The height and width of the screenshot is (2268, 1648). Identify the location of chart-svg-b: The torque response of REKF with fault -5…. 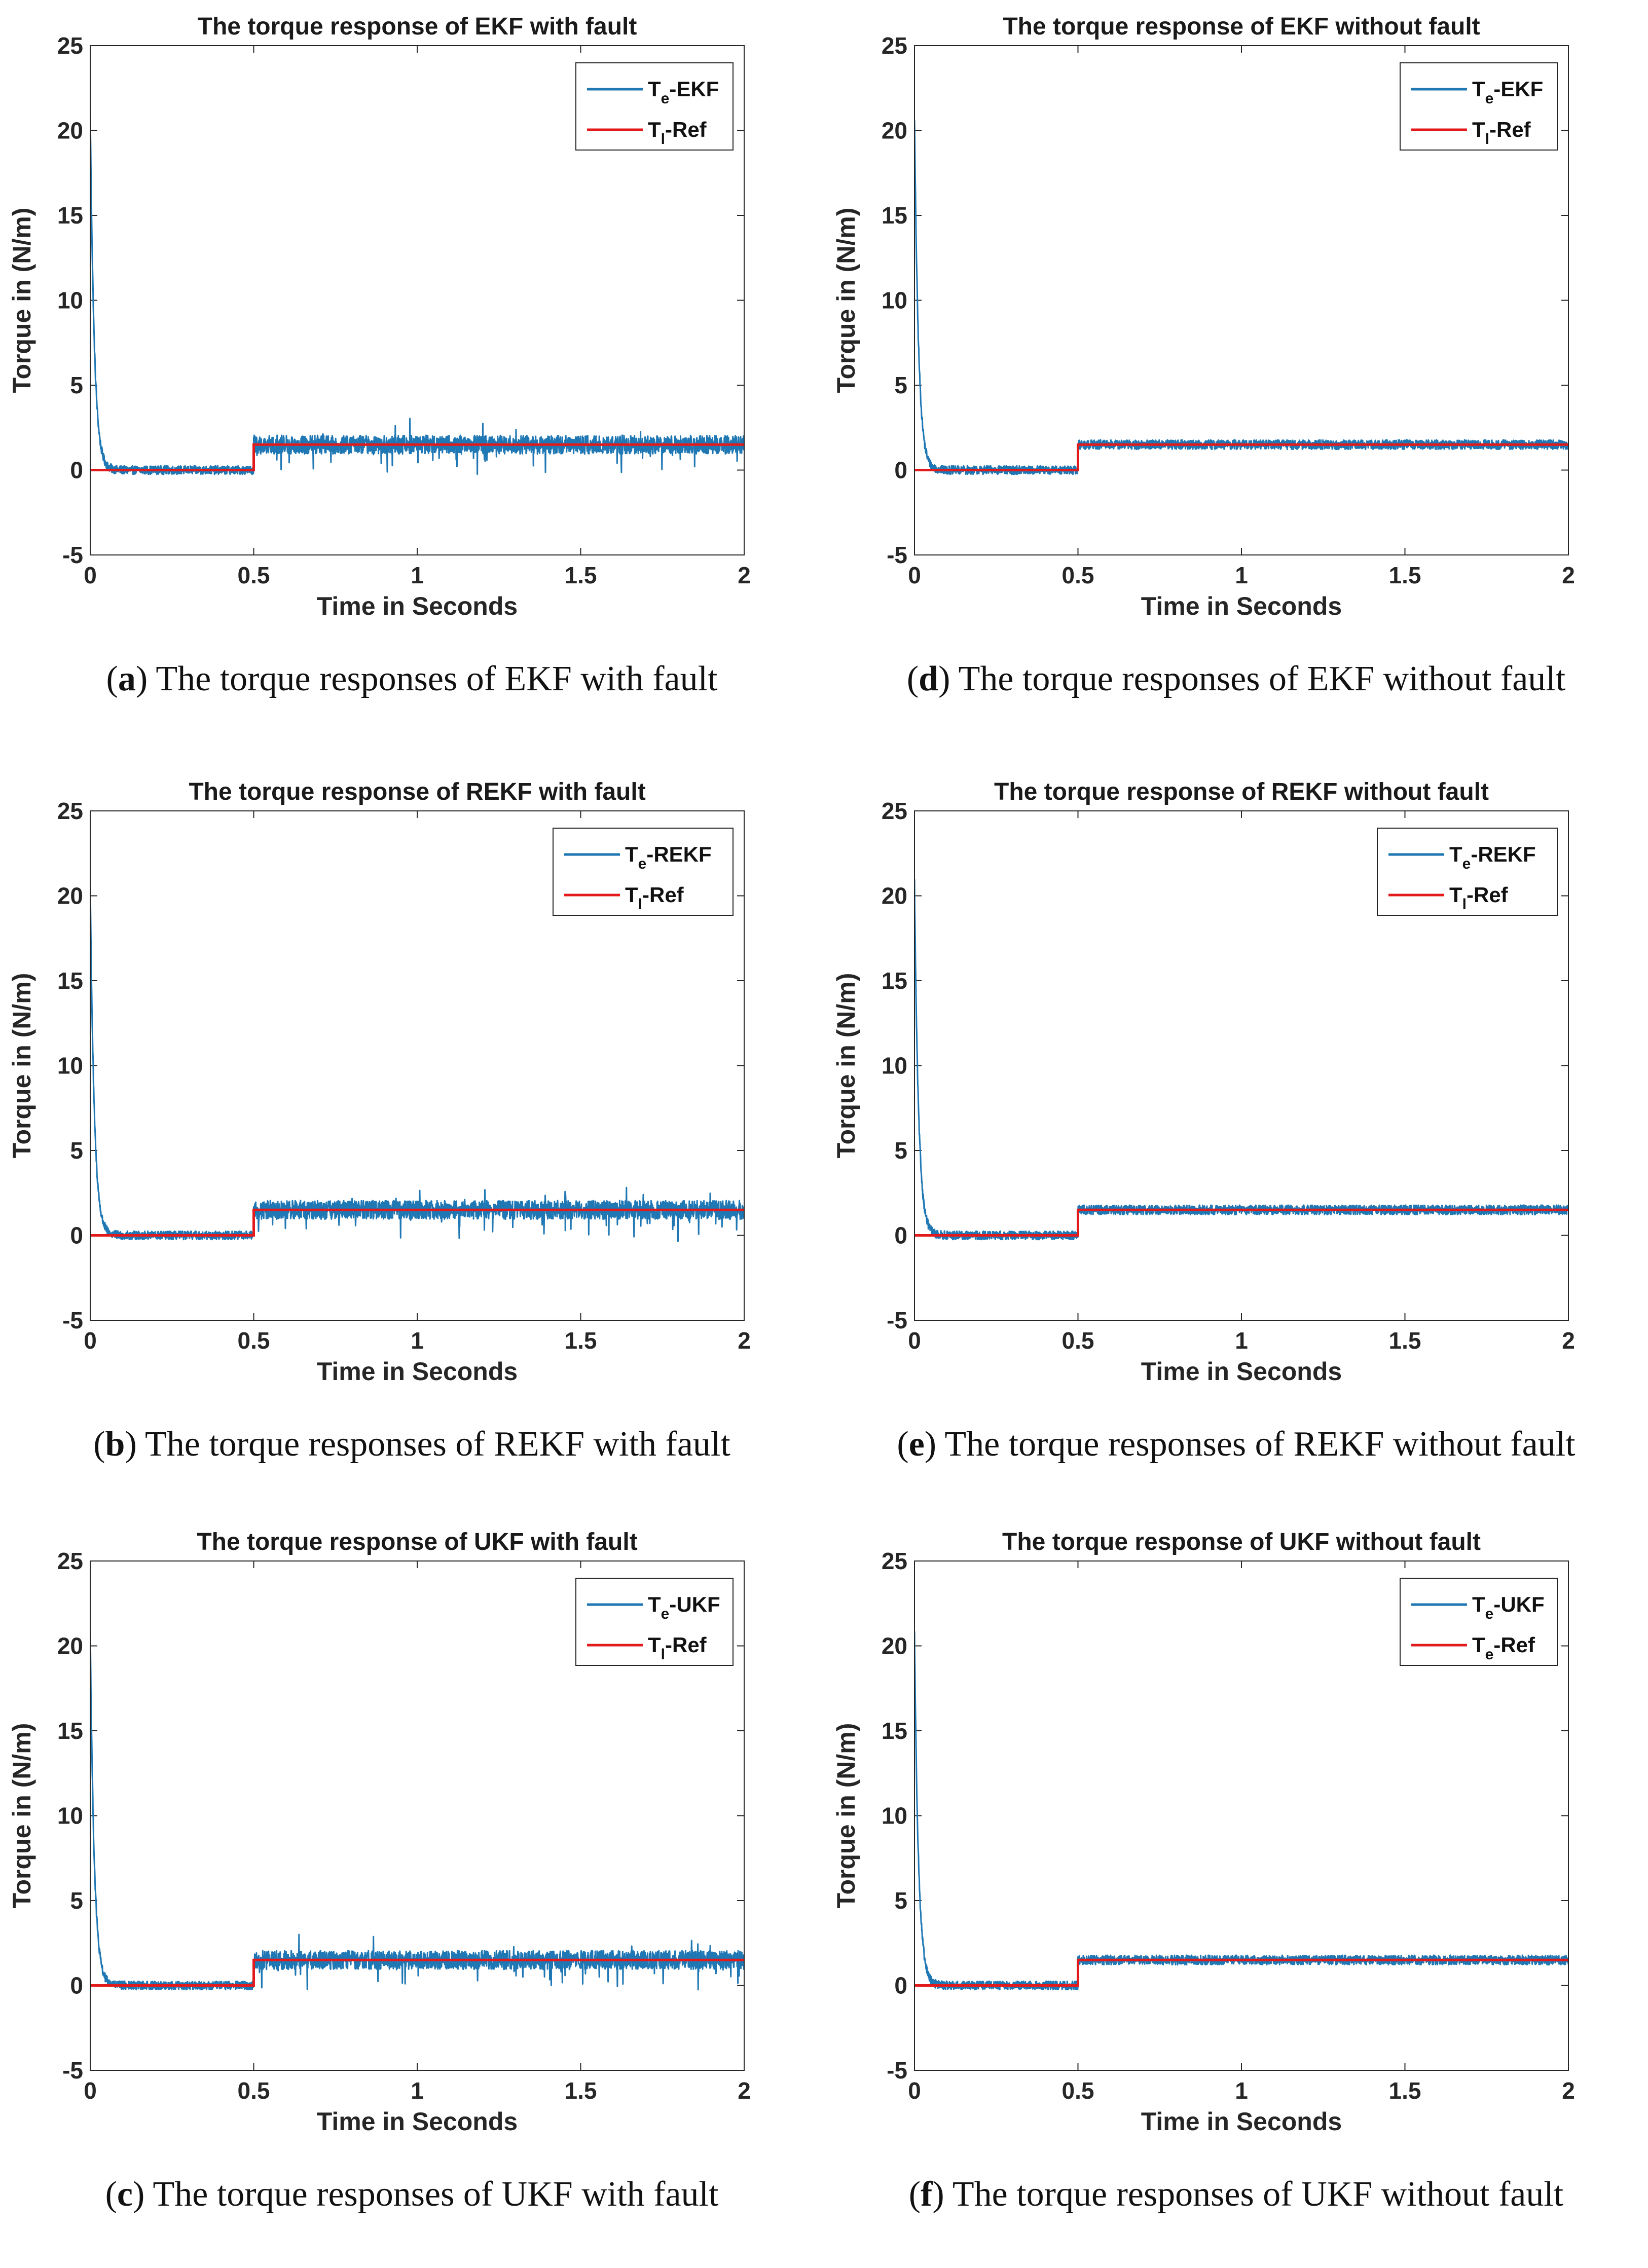
(379, 1082).